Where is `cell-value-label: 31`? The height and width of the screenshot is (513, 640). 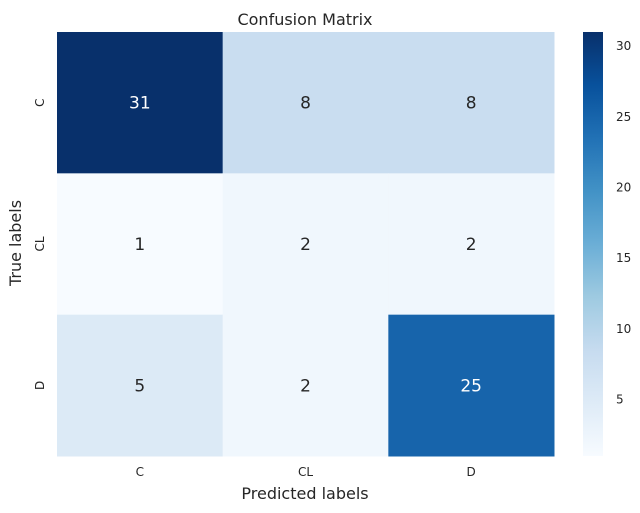
cell-value-label: 31 is located at coordinates (140, 104).